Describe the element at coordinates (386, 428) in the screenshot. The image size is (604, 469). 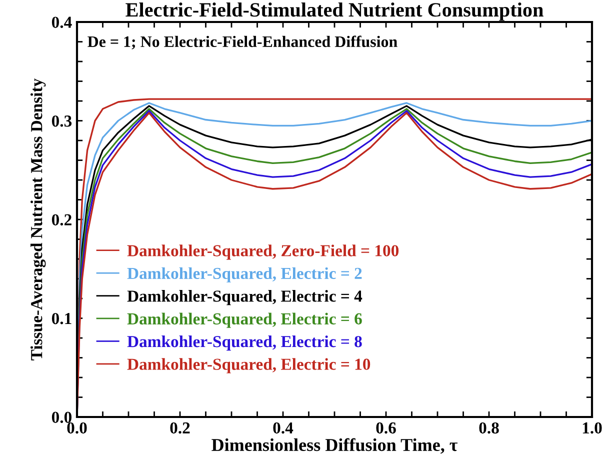
I see `x-tick-label: 0.6` at that location.